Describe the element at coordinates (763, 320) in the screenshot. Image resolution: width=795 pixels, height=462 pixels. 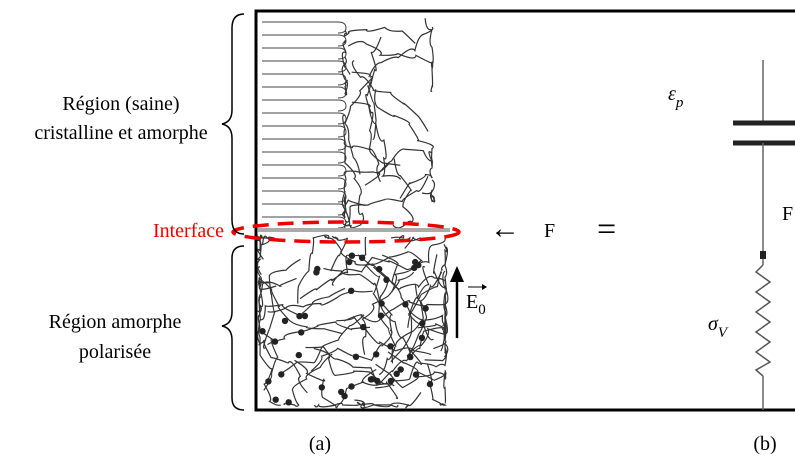
I see `resistor` at that location.